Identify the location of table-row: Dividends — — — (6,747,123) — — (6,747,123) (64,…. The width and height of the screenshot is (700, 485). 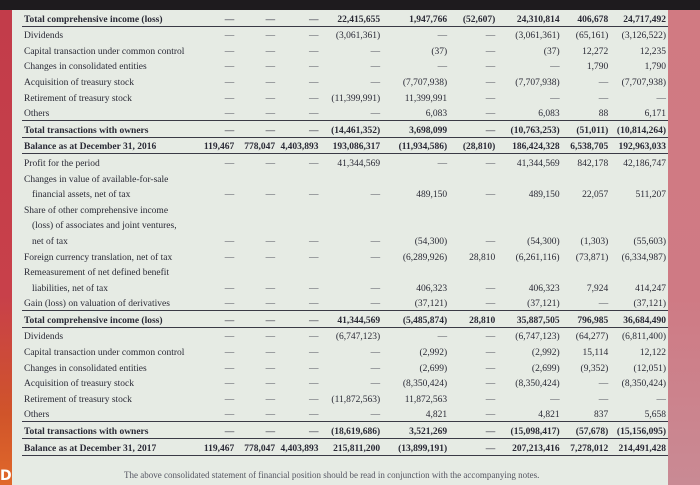
(345, 335).